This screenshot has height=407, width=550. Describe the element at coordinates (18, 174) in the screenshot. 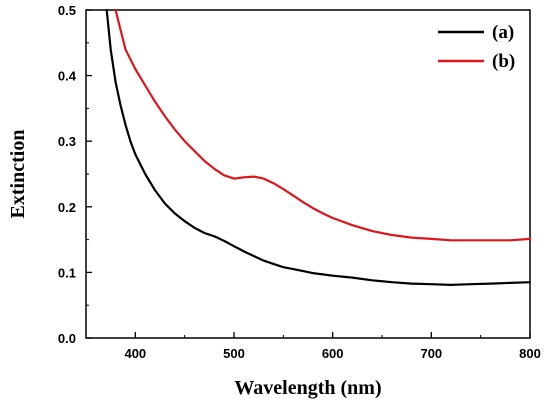

I see `y-axis-title: Extinction` at that location.